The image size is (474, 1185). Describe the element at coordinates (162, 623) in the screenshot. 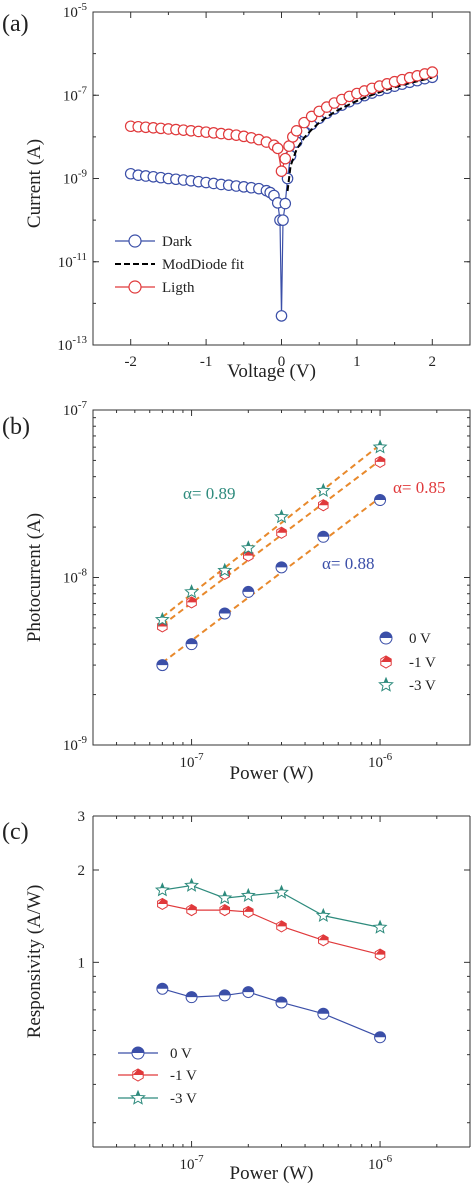

I see `panel-b-point-1-0-fill` at that location.